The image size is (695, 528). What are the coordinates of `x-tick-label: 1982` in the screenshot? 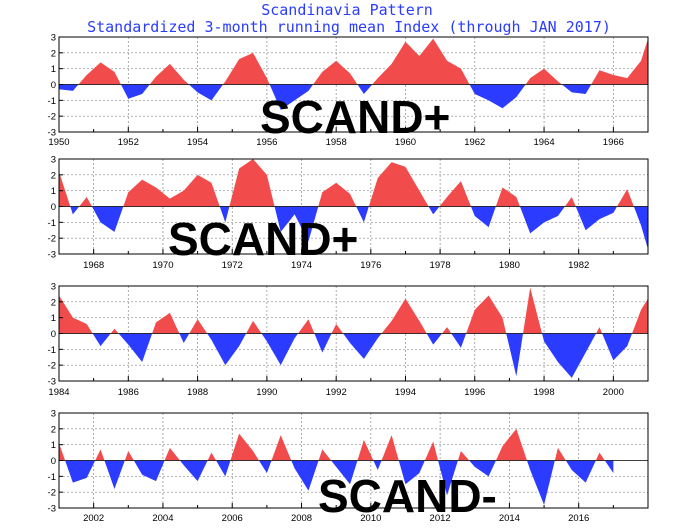 It's located at (578, 265).